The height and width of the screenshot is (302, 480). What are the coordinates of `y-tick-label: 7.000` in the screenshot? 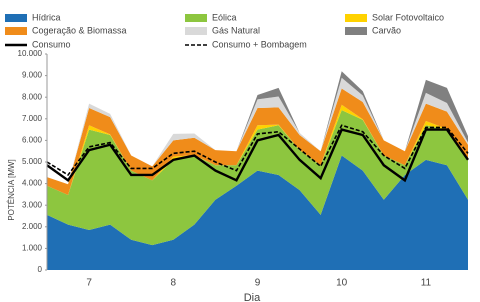 It's located at (32, 118).